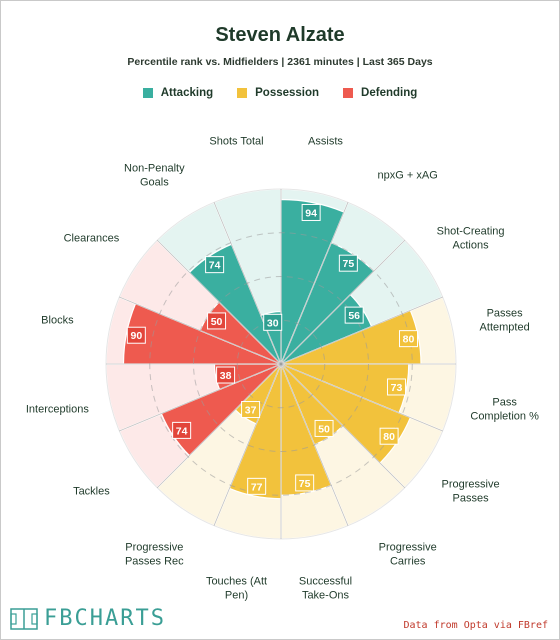 Image resolution: width=560 pixels, height=640 pixels. What do you see at coordinates (325, 589) in the screenshot?
I see `axis-label-successful-take-ons: Successful Take-Ons` at bounding box center [325, 589].